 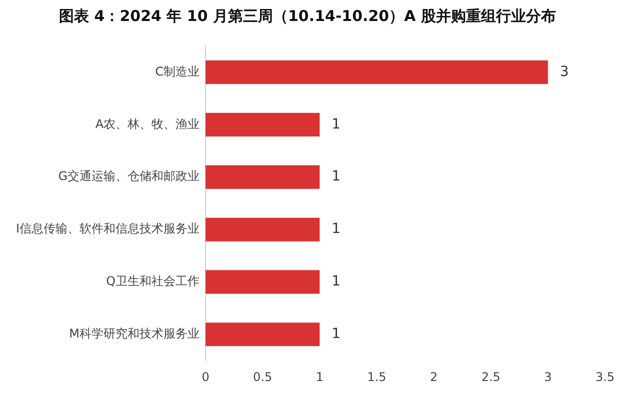 What do you see at coordinates (434, 377) in the screenshot?
I see `x-tick-label: 2` at bounding box center [434, 377].